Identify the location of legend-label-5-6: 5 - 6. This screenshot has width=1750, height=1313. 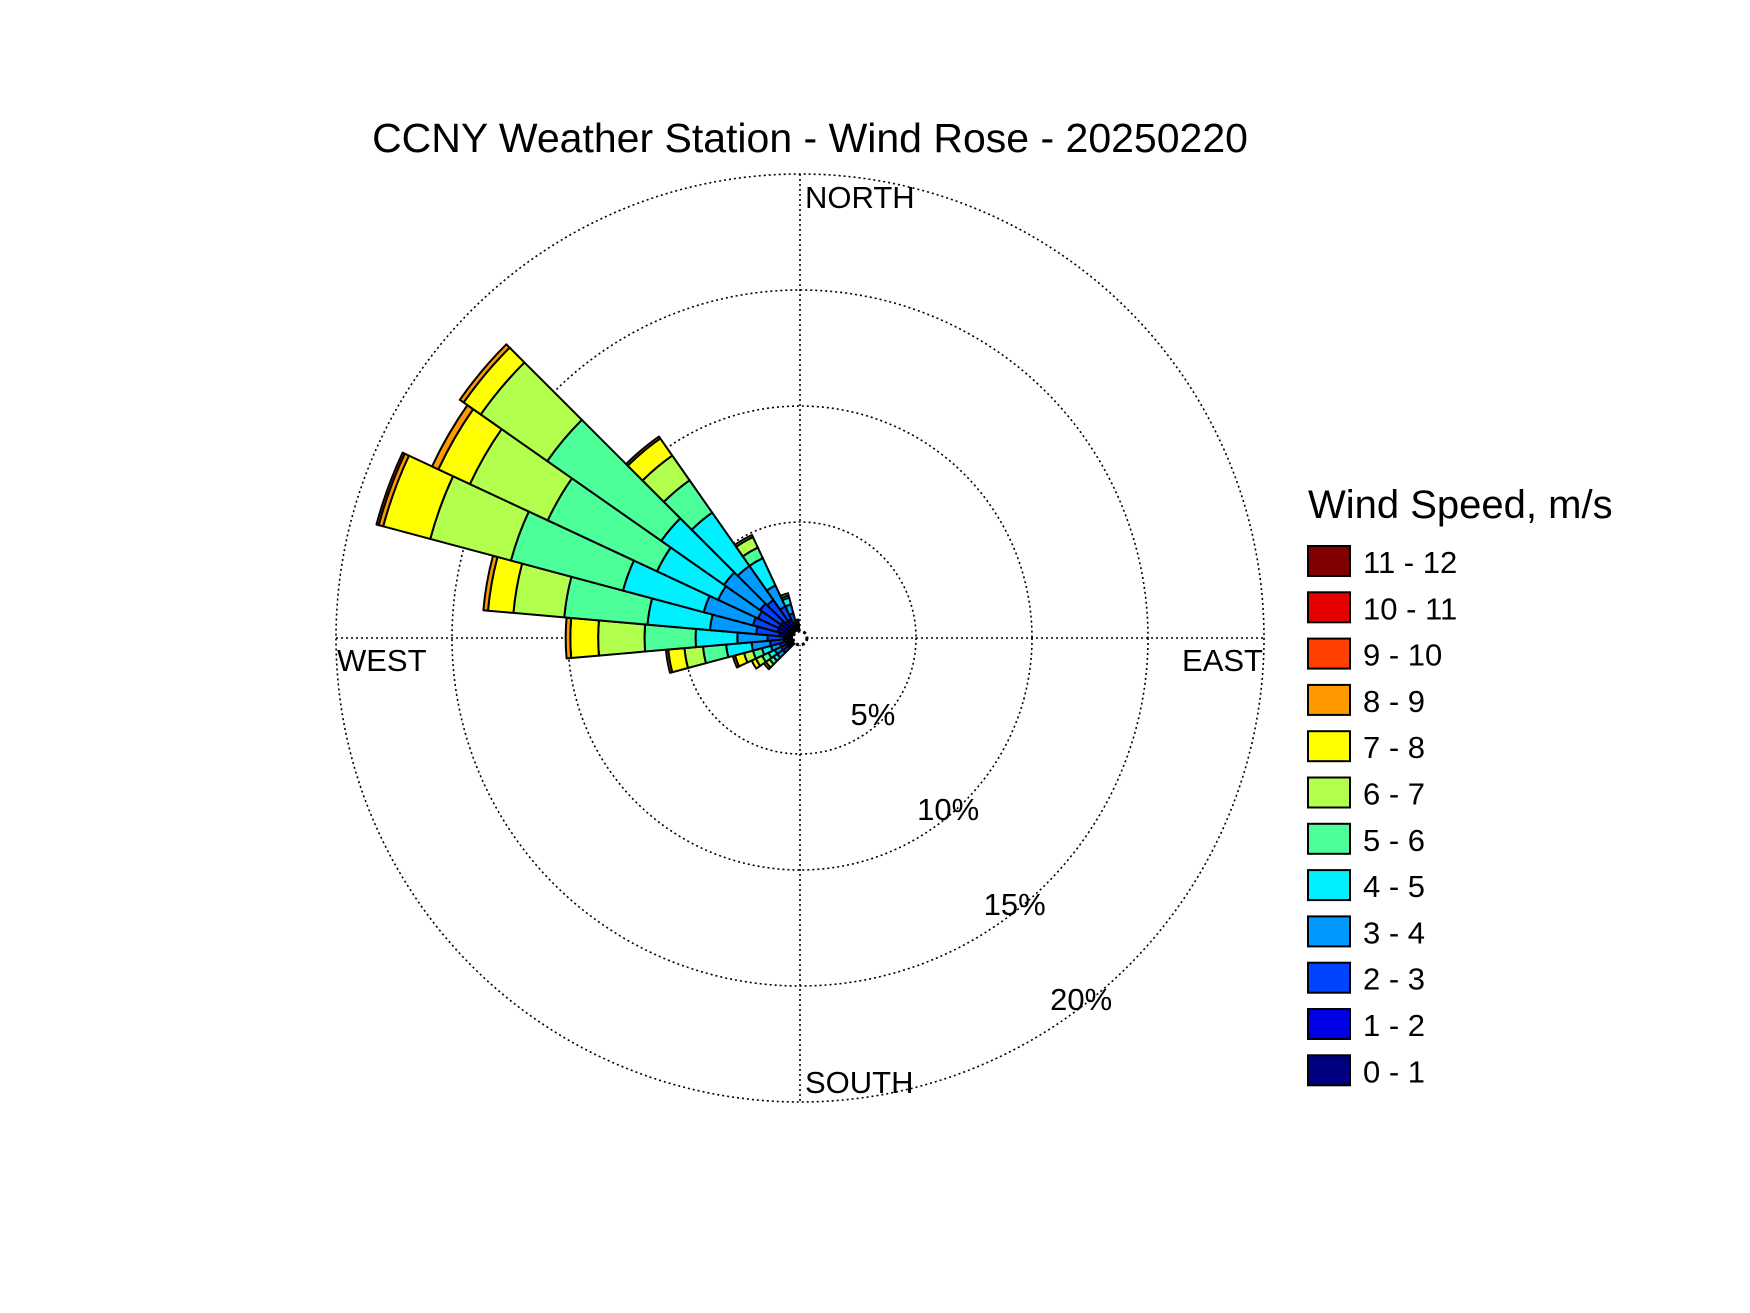
(1394, 840).